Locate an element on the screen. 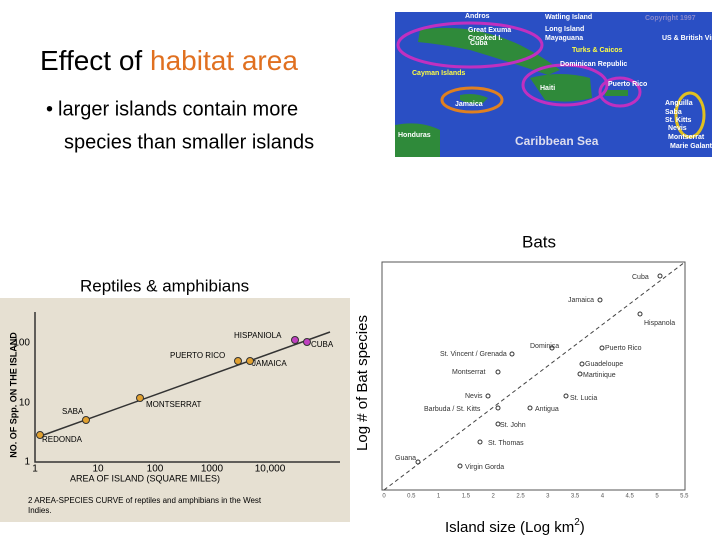 The height and width of the screenshot is (540, 720). point-label: Virgin Gorda is located at coordinates (484, 467).